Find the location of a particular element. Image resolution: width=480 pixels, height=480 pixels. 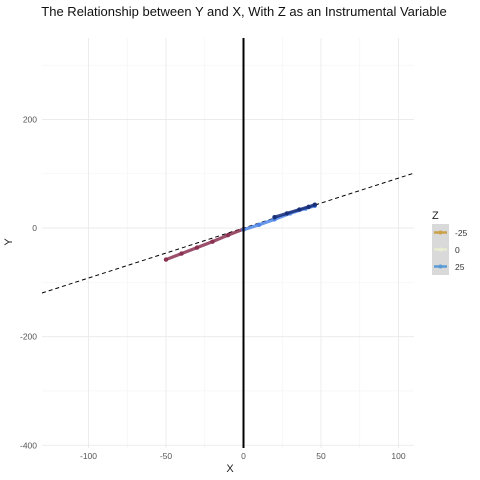

series-line is located at coordinates (205, 244).